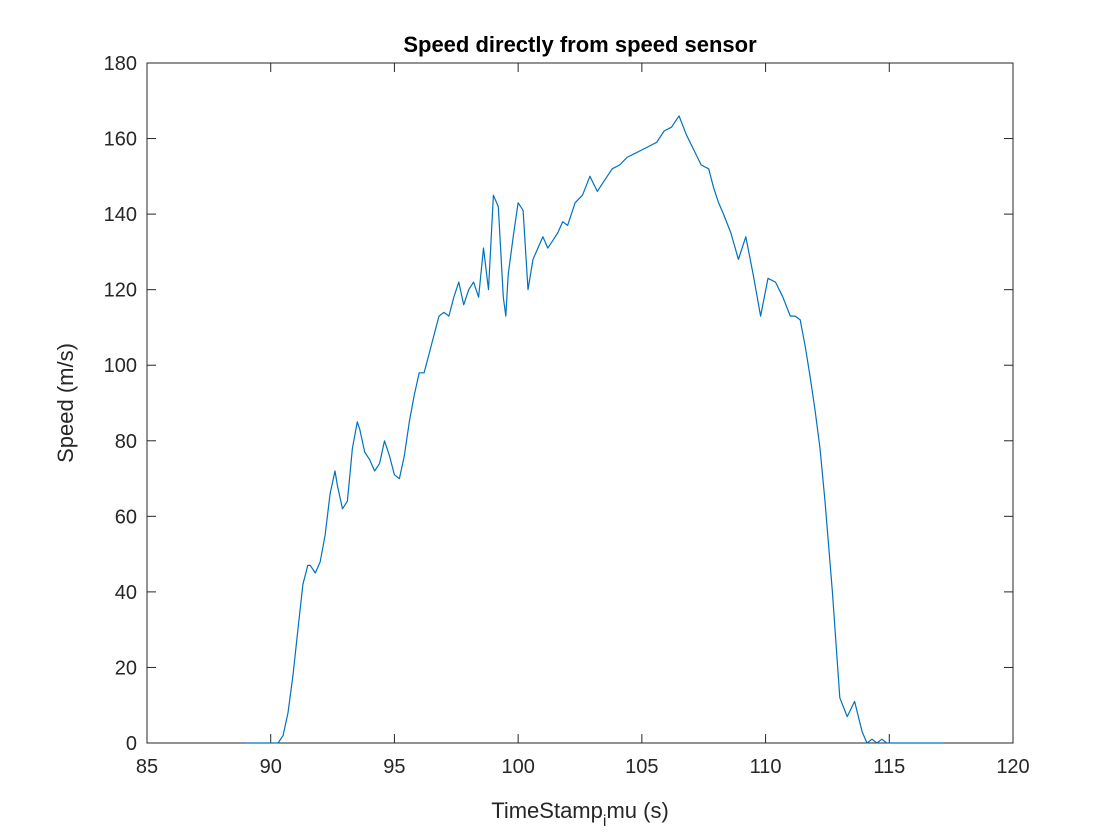  I want to click on y-tick-label: 60, so click(126, 517).